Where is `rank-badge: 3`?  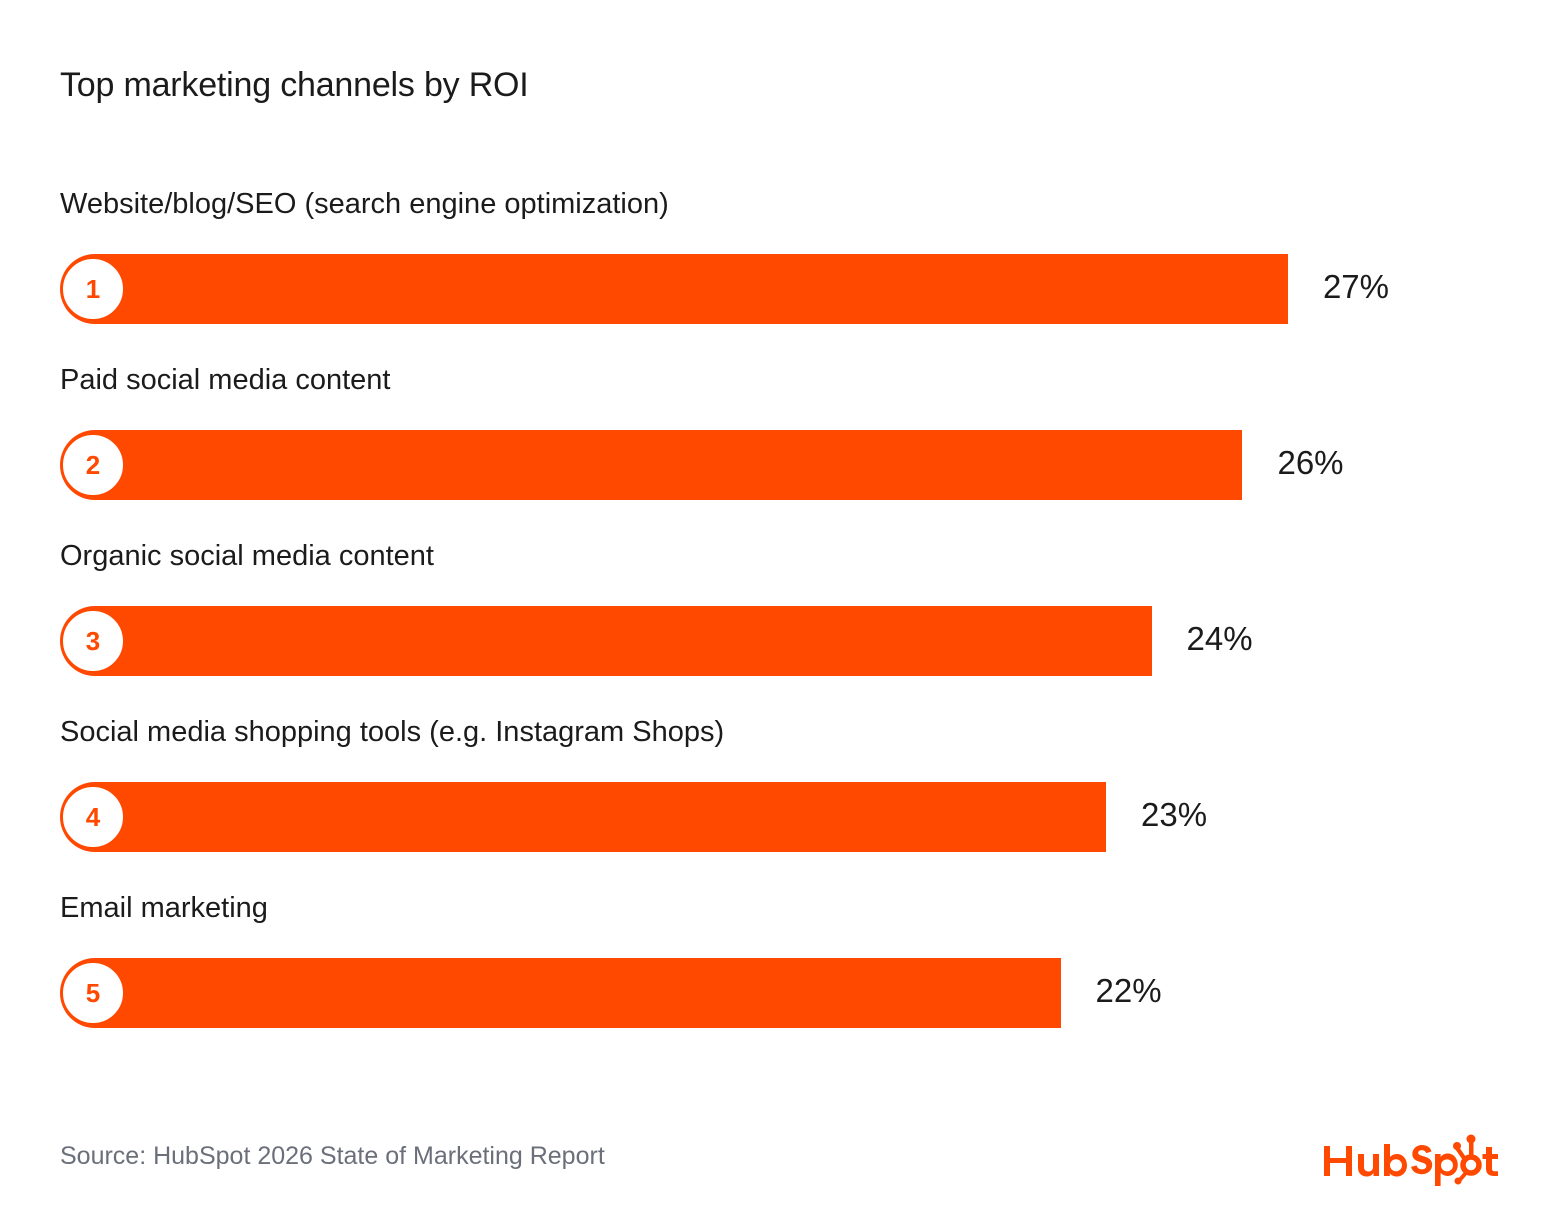
rank-badge: 3 is located at coordinates (93, 641).